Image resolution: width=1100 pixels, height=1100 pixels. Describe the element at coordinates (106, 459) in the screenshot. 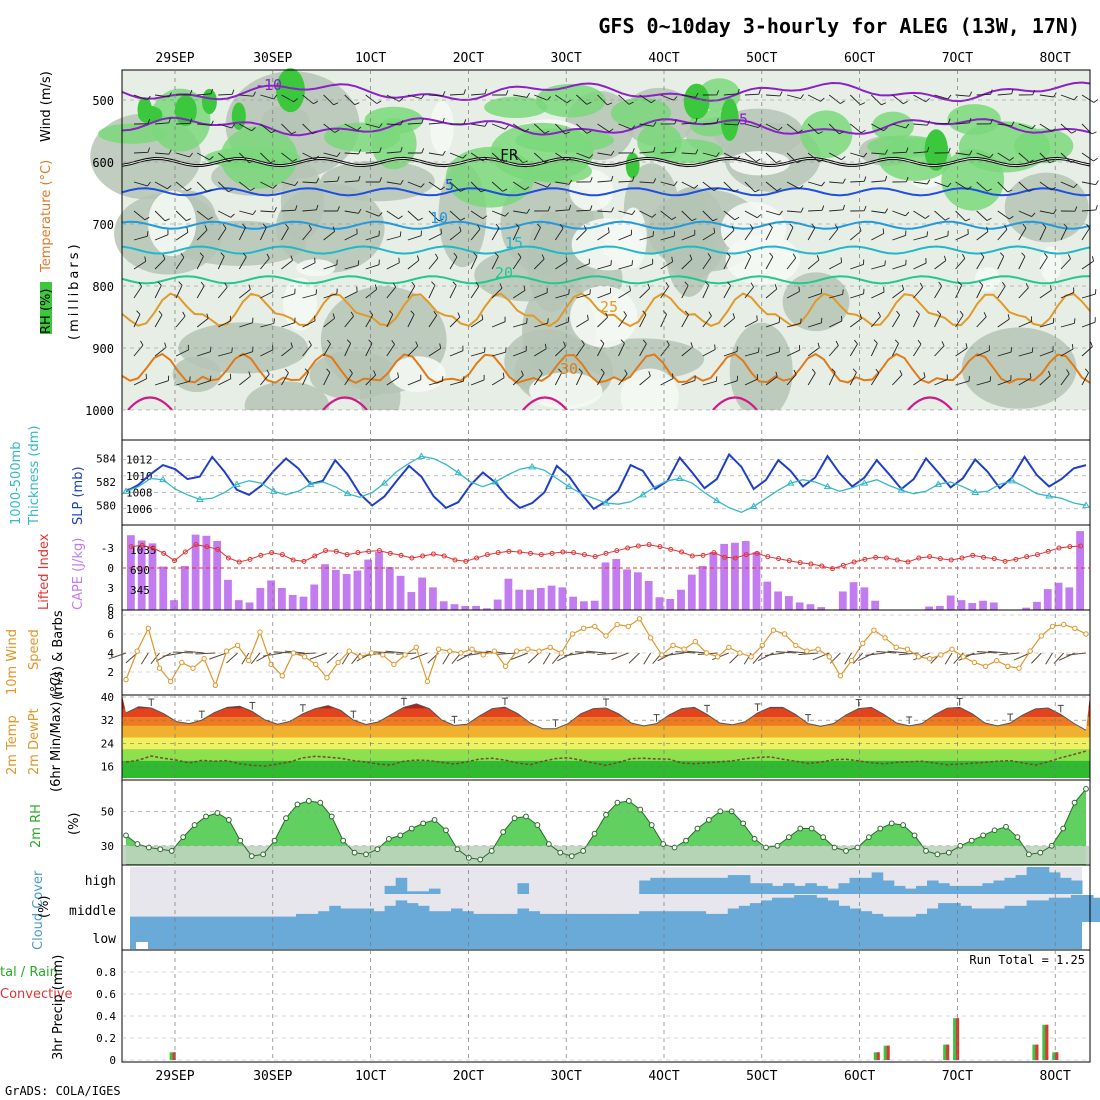

I see `thickness-tick-label: 584` at that location.